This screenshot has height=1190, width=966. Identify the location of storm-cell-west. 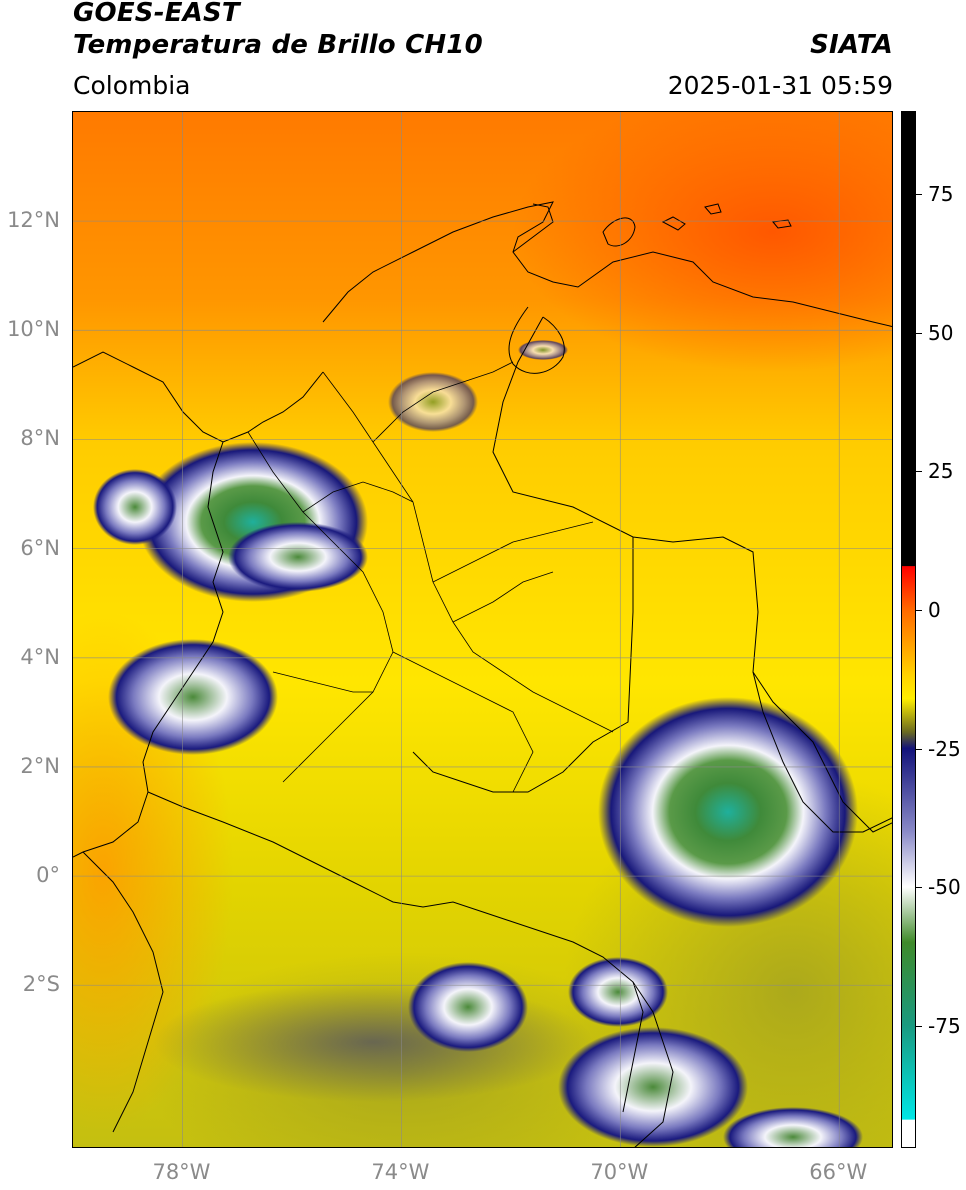
(135, 507).